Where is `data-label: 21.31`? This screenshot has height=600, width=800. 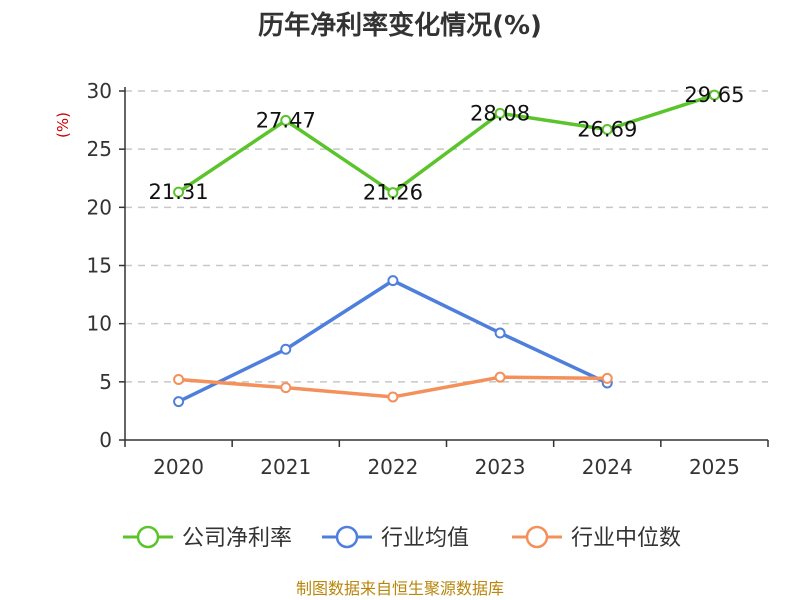 data-label: 21.31 is located at coordinates (179, 192).